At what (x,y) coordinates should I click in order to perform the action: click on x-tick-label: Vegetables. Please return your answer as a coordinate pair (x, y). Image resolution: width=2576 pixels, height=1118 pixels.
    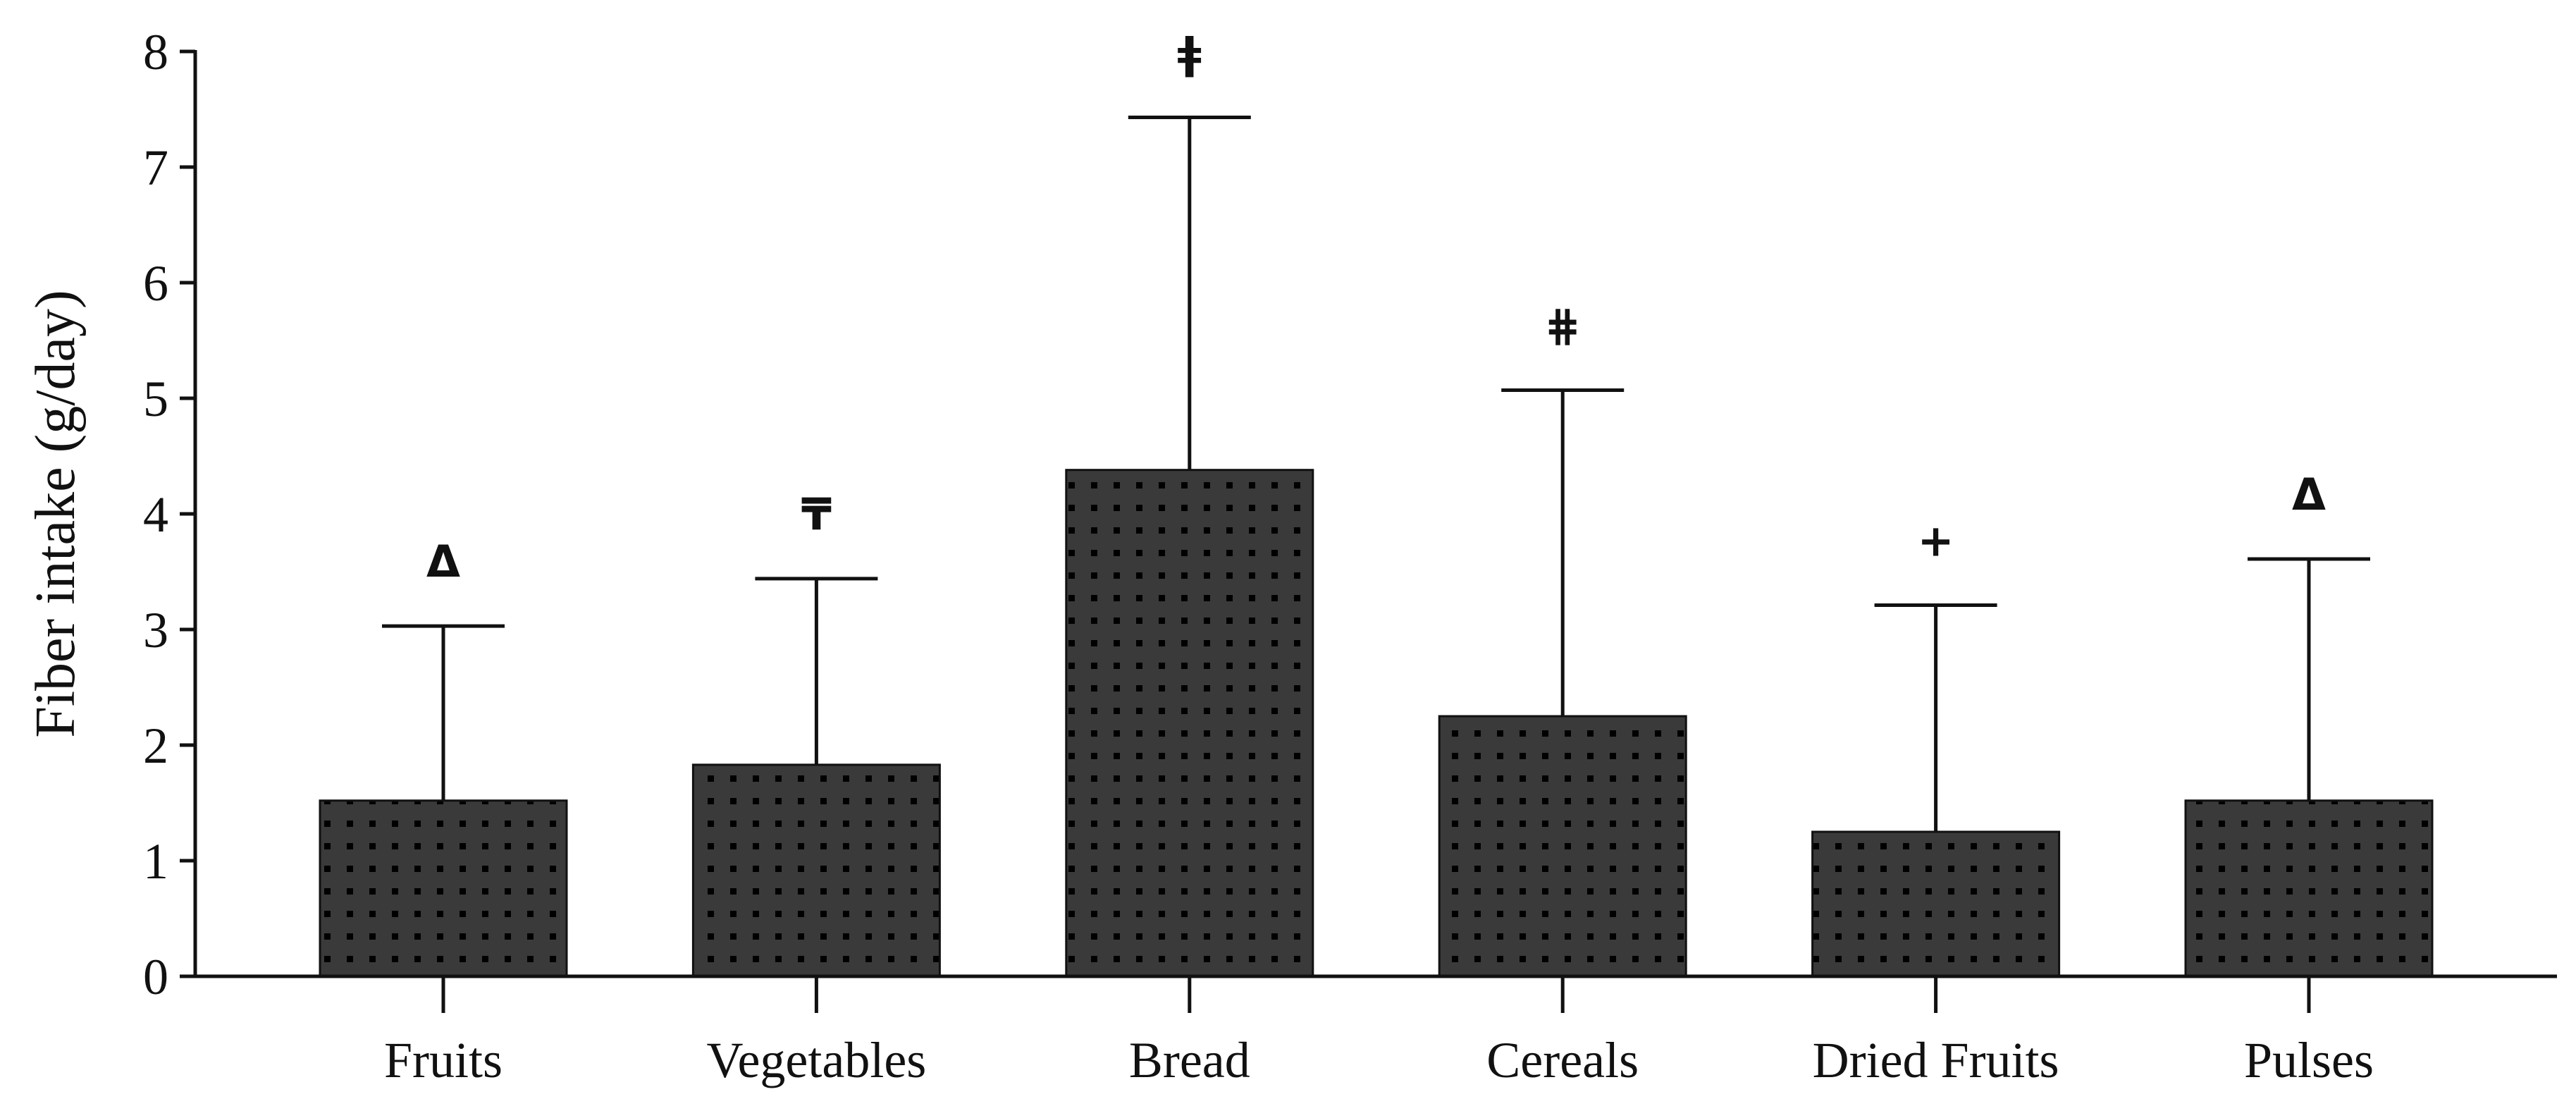
    Looking at the image, I should click on (816, 1060).